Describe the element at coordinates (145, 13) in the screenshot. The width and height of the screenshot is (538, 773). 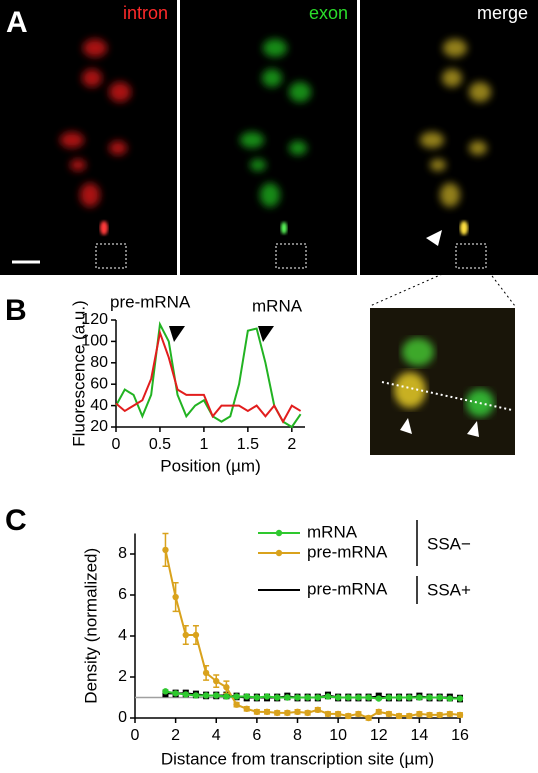
I see `channel-label: intron` at that location.